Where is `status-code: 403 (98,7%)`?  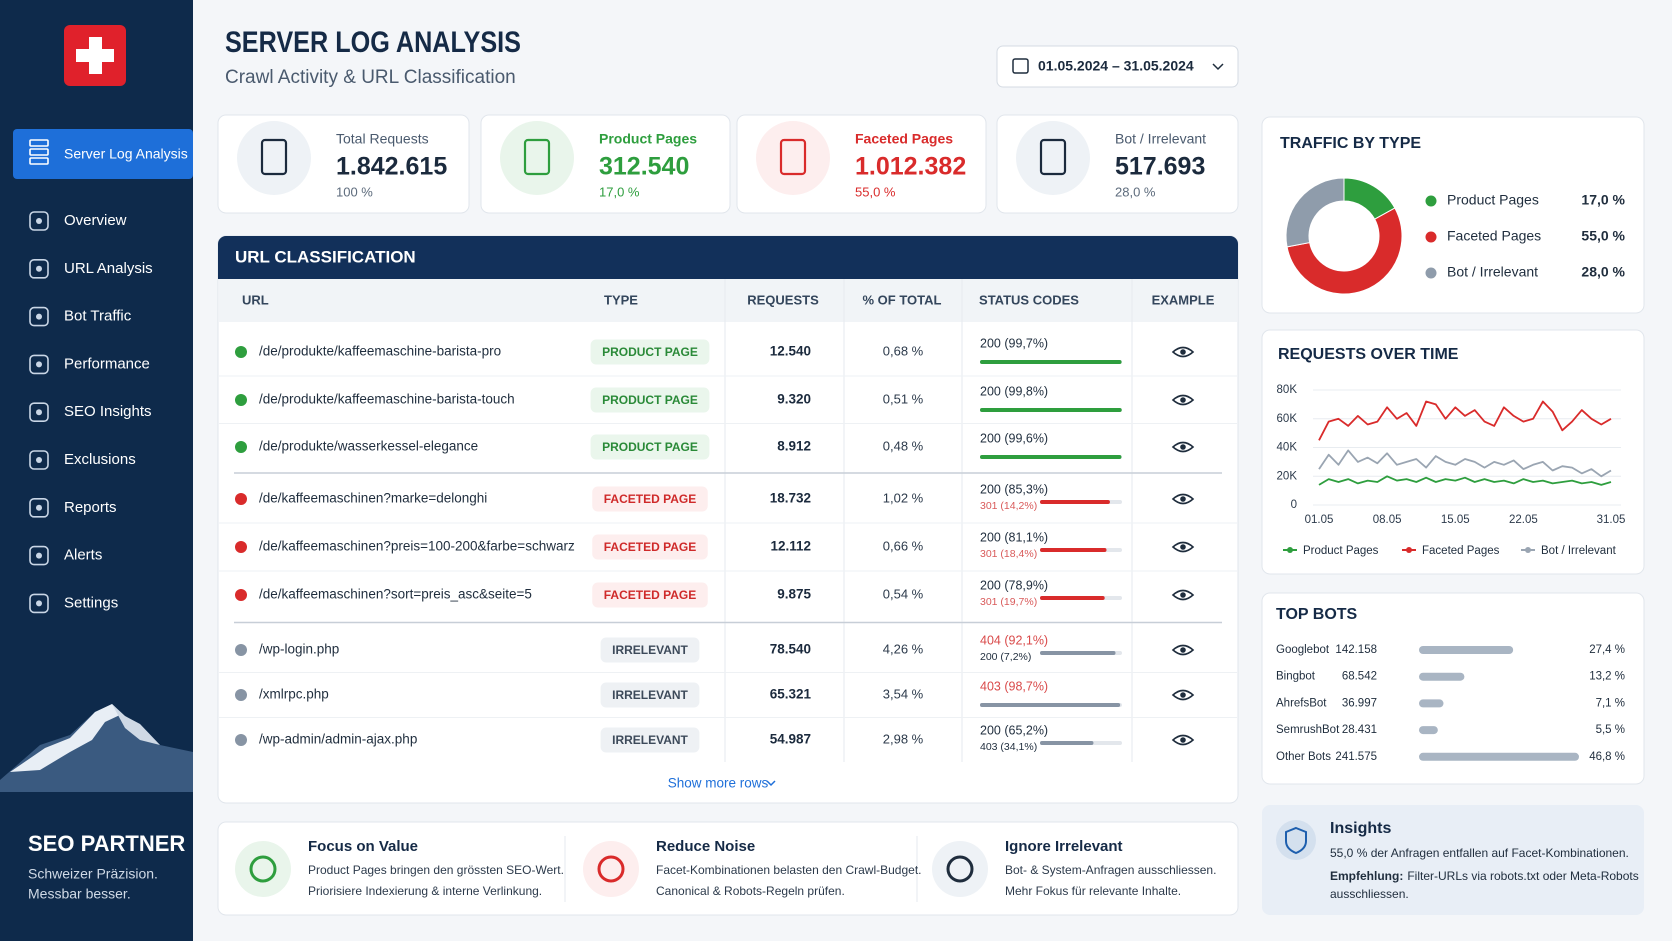 status-code: 403 (98,7%) is located at coordinates (1014, 686).